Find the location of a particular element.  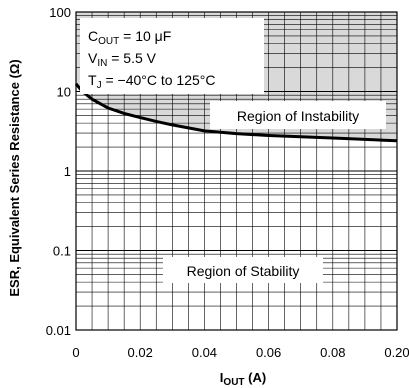

x-tick-label: 0.08 is located at coordinates (332, 352).